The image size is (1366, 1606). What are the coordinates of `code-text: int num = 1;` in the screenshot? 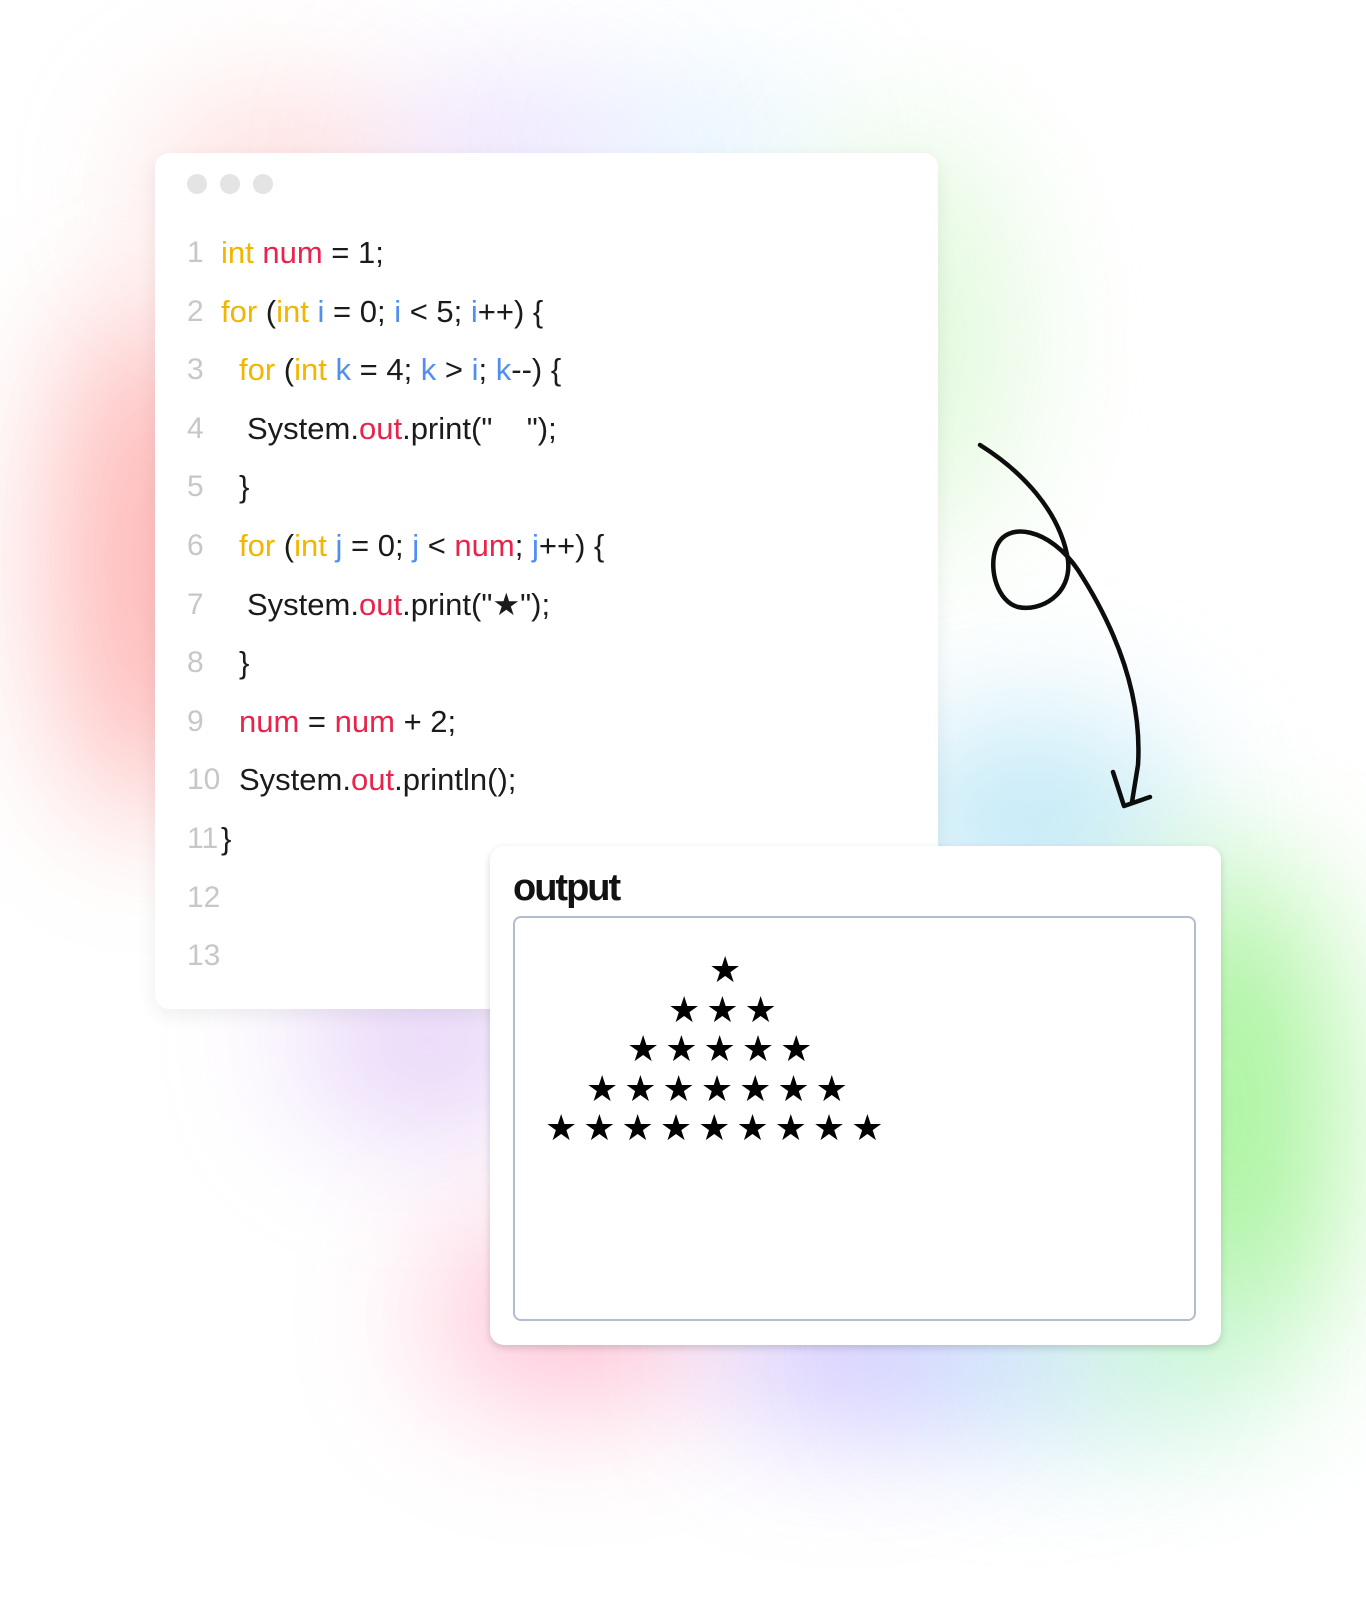 It's located at (302, 253).